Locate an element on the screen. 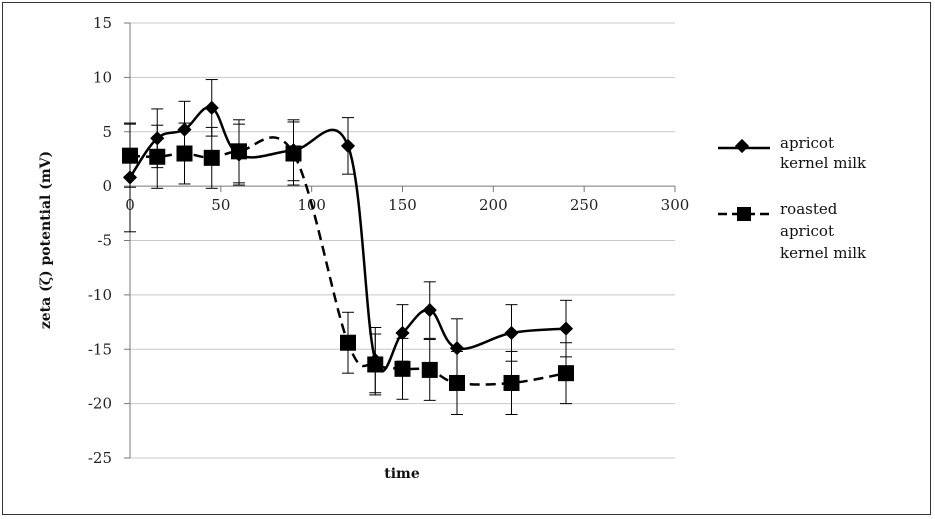 The image size is (935, 519). y-axis-label: zeta (ζ) potential (mV) is located at coordinates (46, 240).